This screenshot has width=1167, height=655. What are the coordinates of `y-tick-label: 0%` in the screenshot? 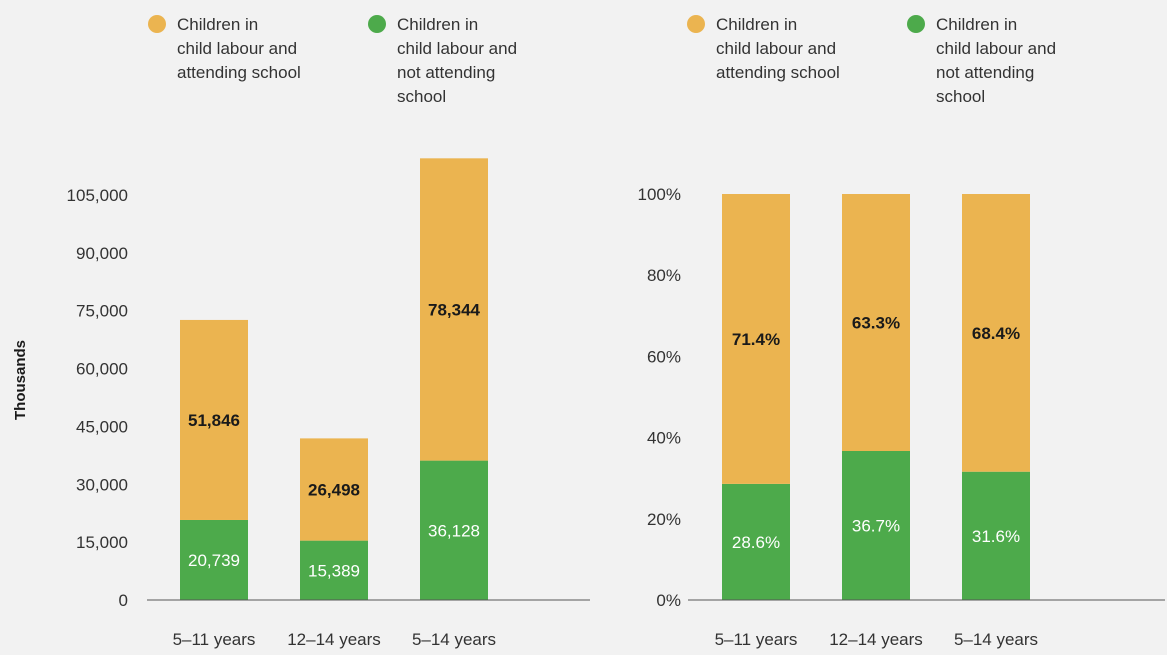 It's located at (668, 600).